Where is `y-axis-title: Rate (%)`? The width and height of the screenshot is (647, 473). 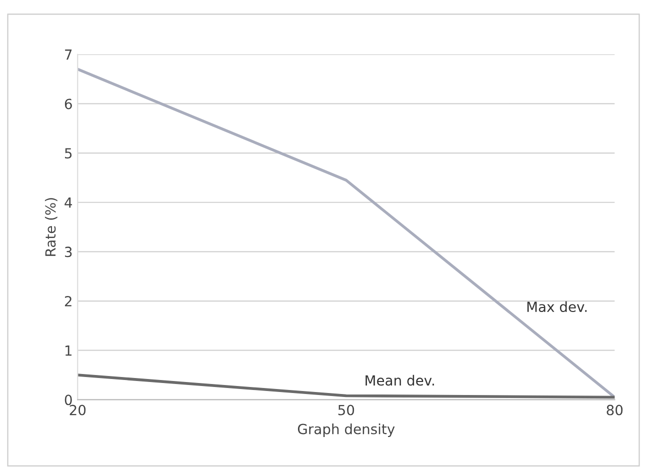 y-axis-title: Rate (%) is located at coordinates (51, 227).